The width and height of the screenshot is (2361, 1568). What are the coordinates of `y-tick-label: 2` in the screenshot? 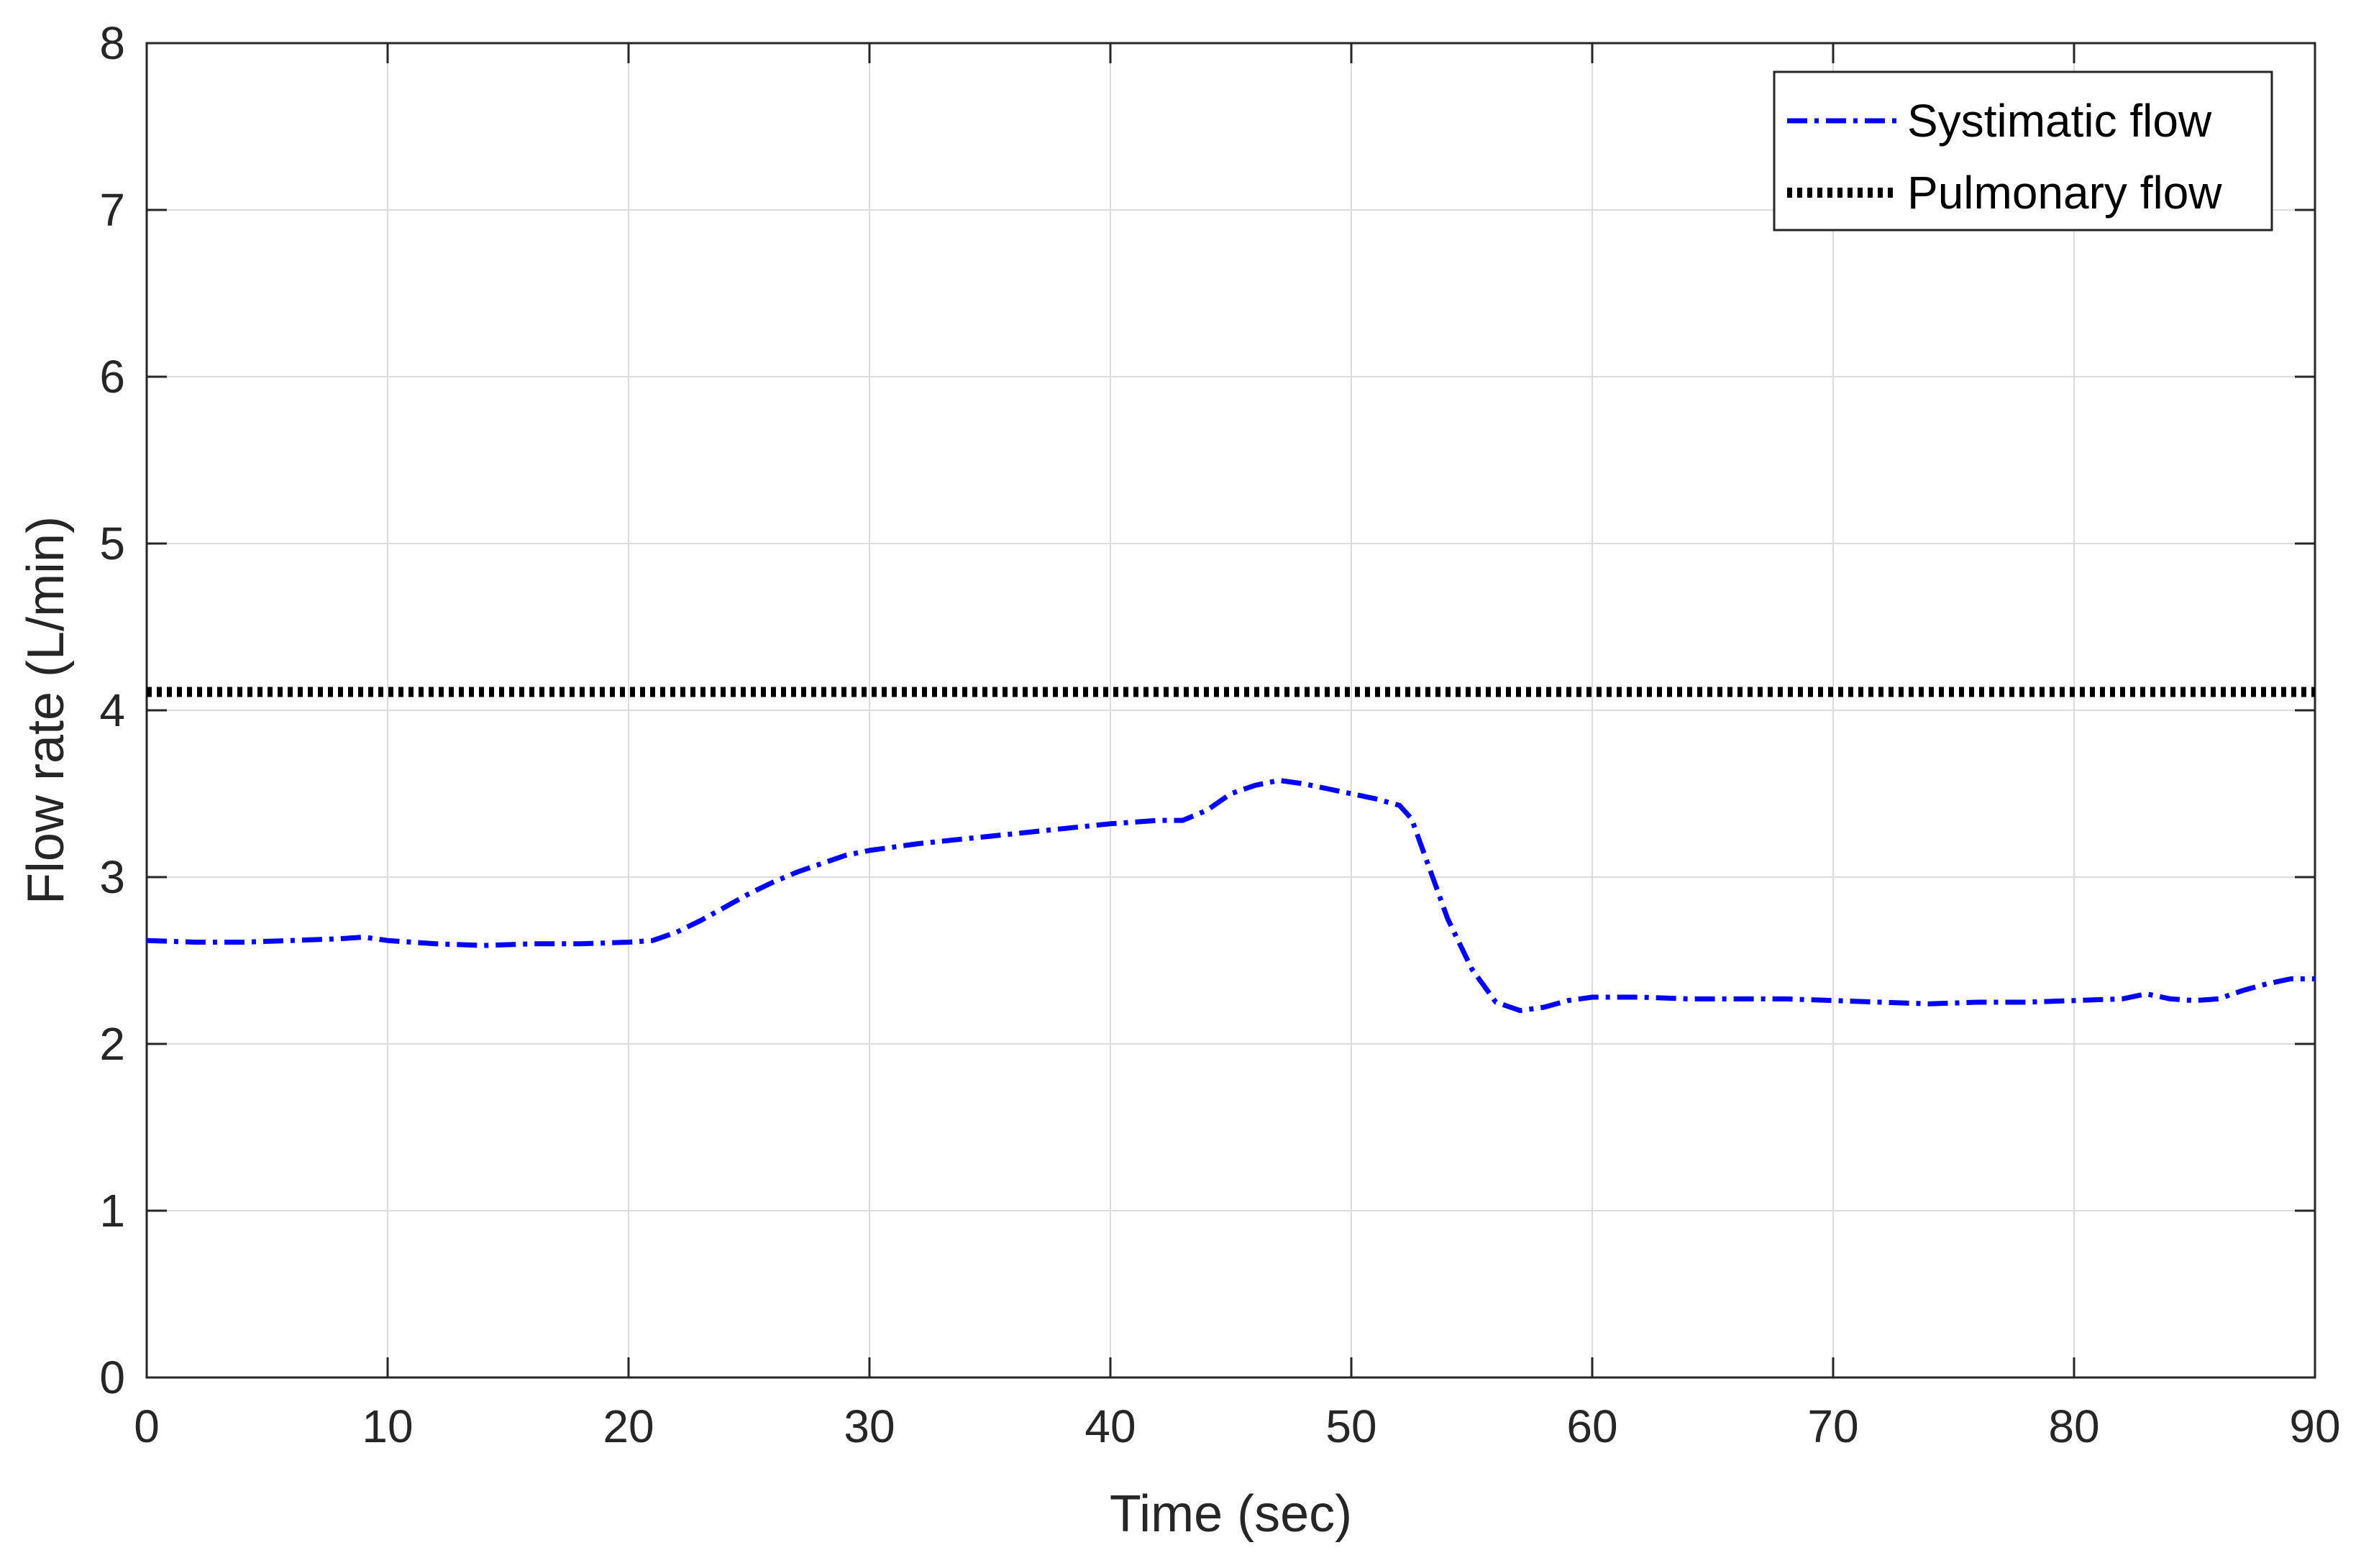 It's located at (112, 1044).